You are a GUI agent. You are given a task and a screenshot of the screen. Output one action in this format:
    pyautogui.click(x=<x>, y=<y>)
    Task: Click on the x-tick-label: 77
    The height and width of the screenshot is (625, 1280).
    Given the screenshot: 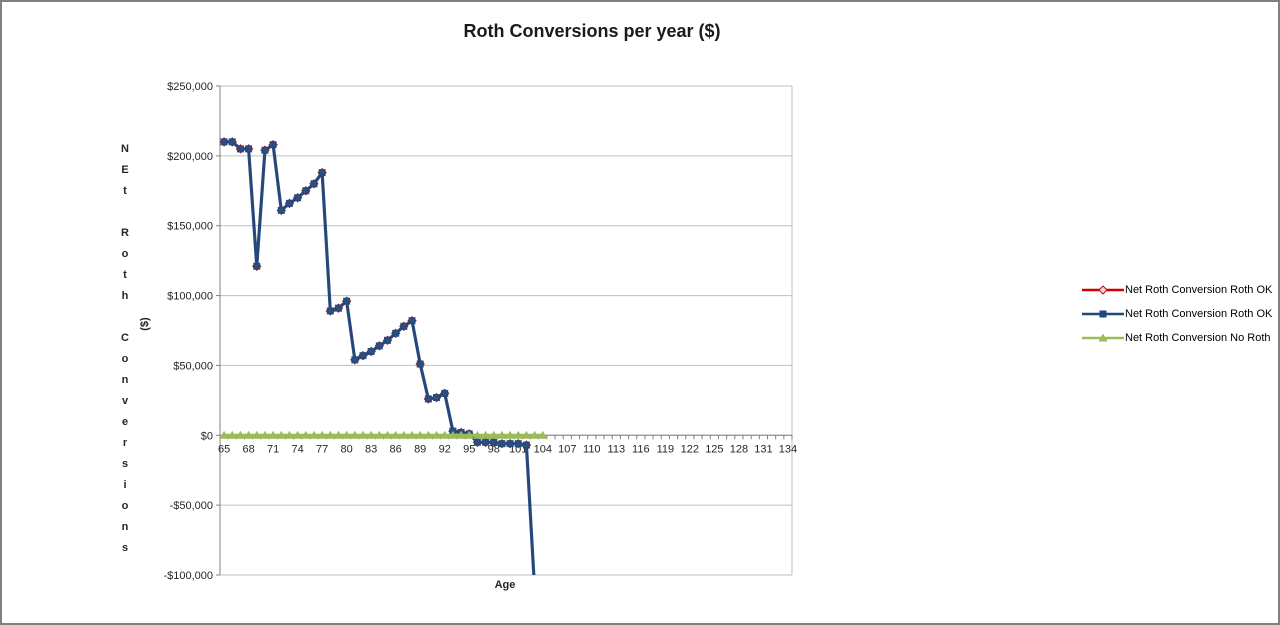 What is the action you would take?
    pyautogui.click(x=322, y=449)
    